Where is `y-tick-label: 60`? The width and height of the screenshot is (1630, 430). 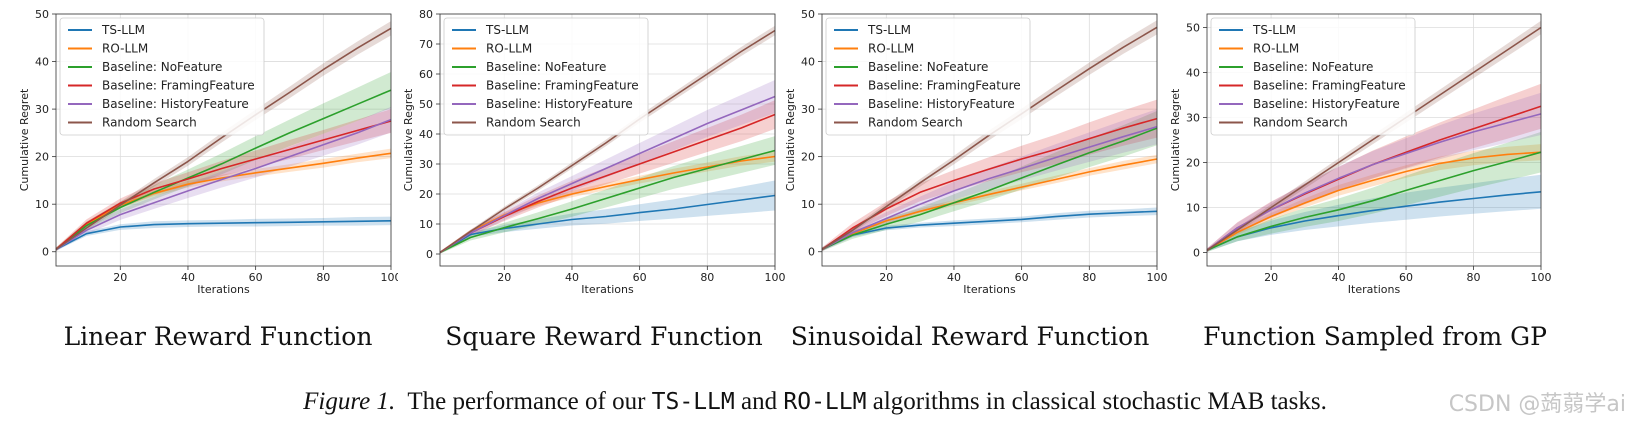 y-tick-label: 60 is located at coordinates (426, 74).